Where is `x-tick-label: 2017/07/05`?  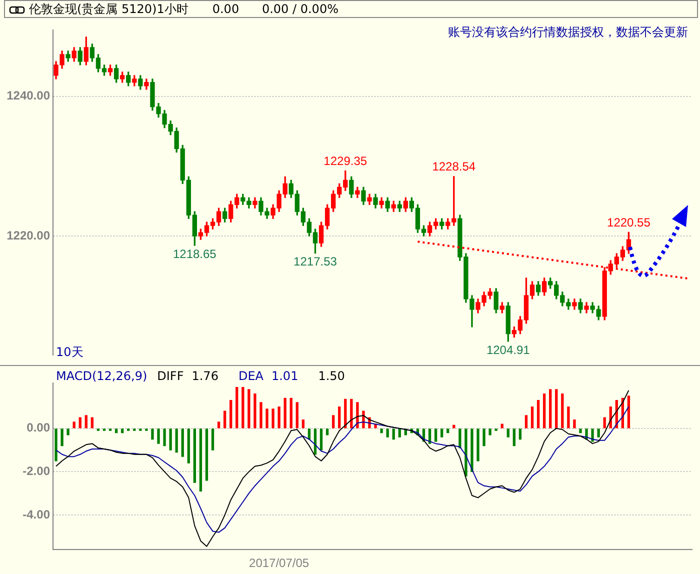 x-tick-label: 2017/07/05 is located at coordinates (279, 563).